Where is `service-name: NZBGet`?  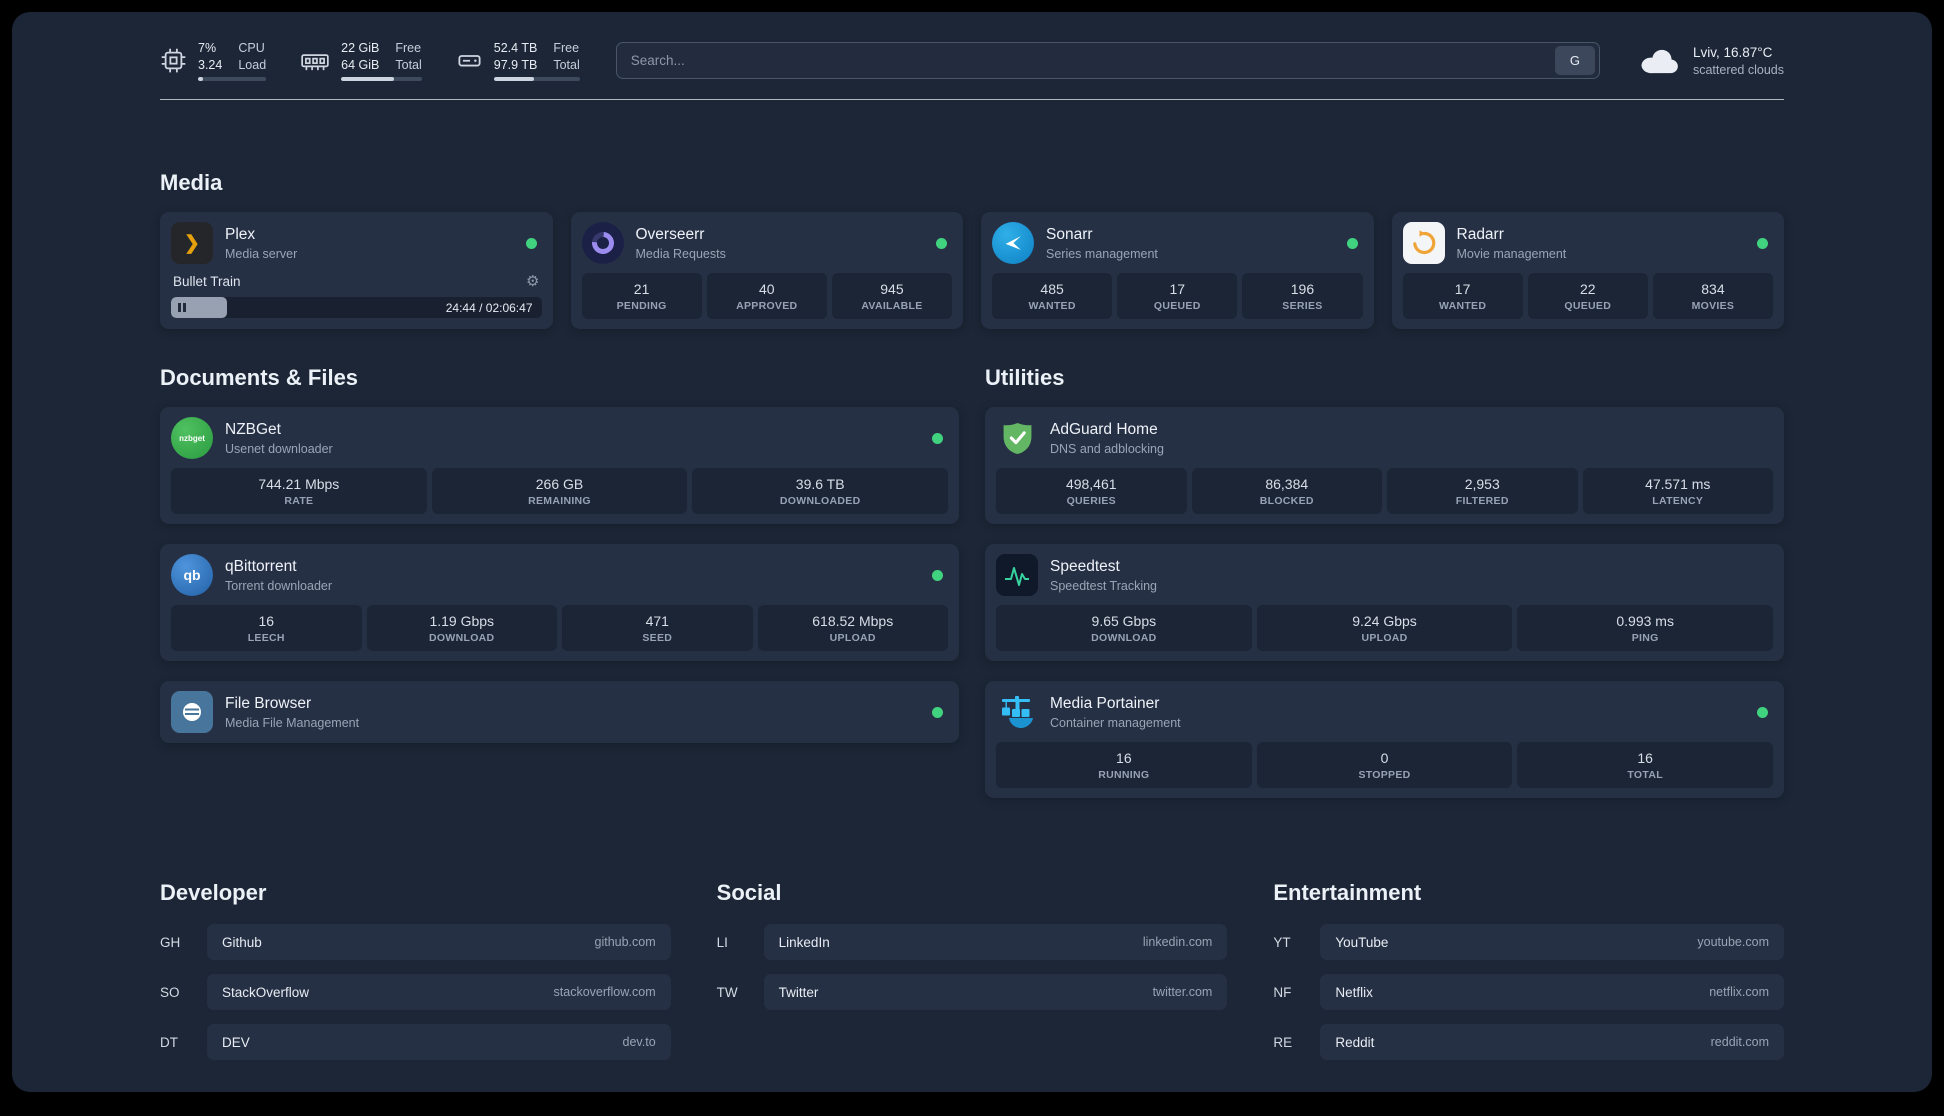
service-name: NZBGet is located at coordinates (253, 429).